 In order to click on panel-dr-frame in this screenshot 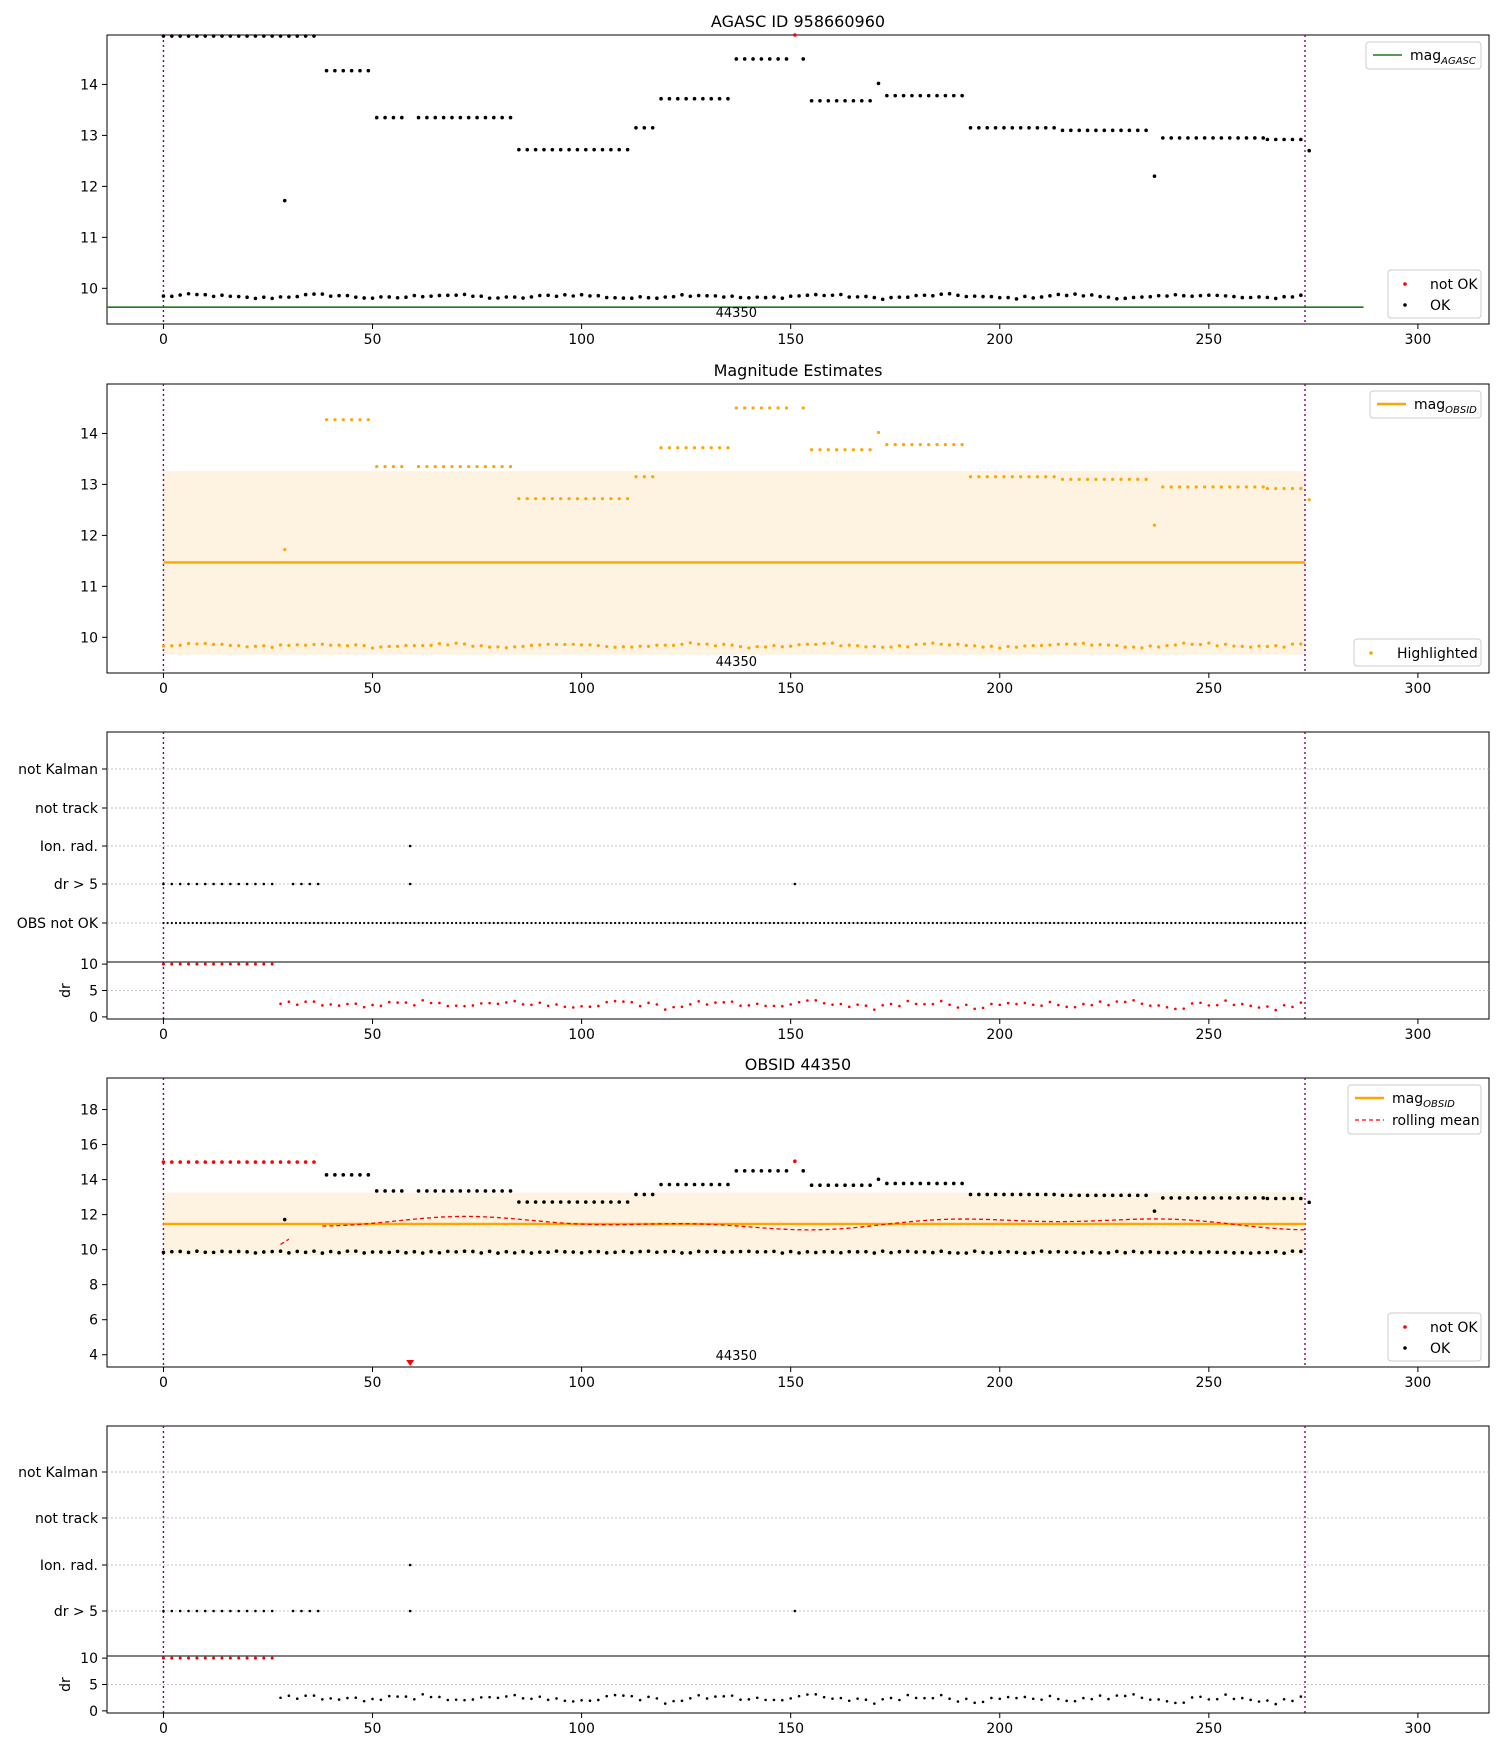, I will do `click(798, 990)`.